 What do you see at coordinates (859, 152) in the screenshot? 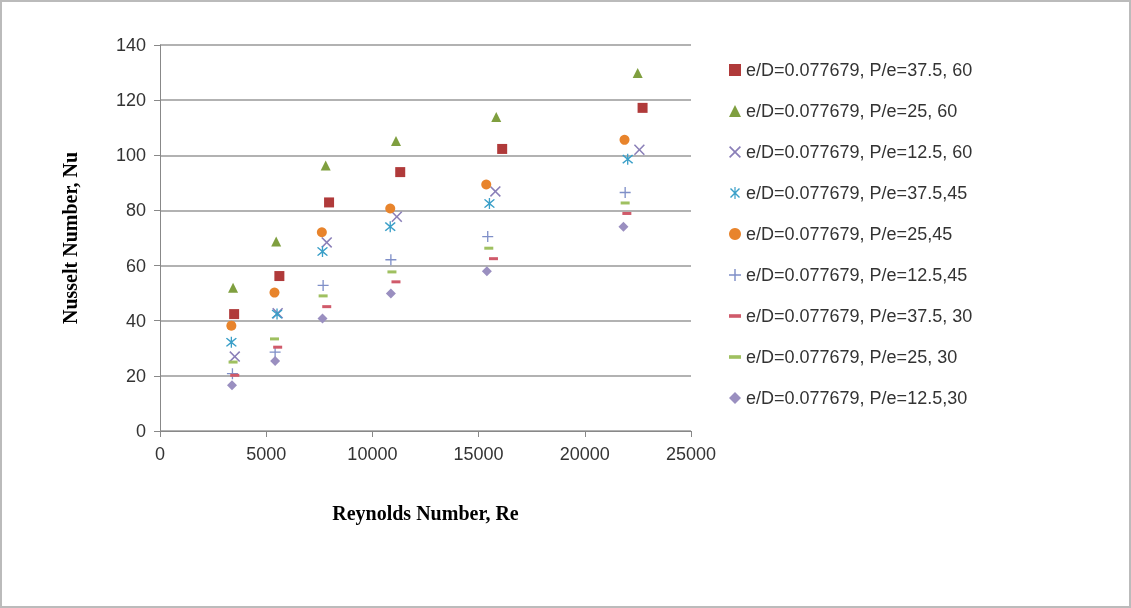
I see `legend-label: e/D=0.077679, P/e=12.5, 60` at bounding box center [859, 152].